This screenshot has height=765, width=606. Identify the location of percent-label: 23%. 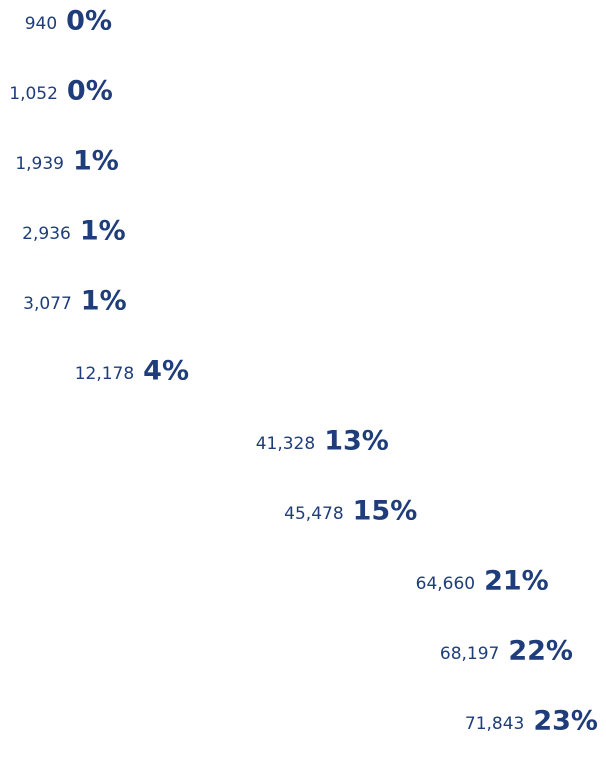
(565, 721).